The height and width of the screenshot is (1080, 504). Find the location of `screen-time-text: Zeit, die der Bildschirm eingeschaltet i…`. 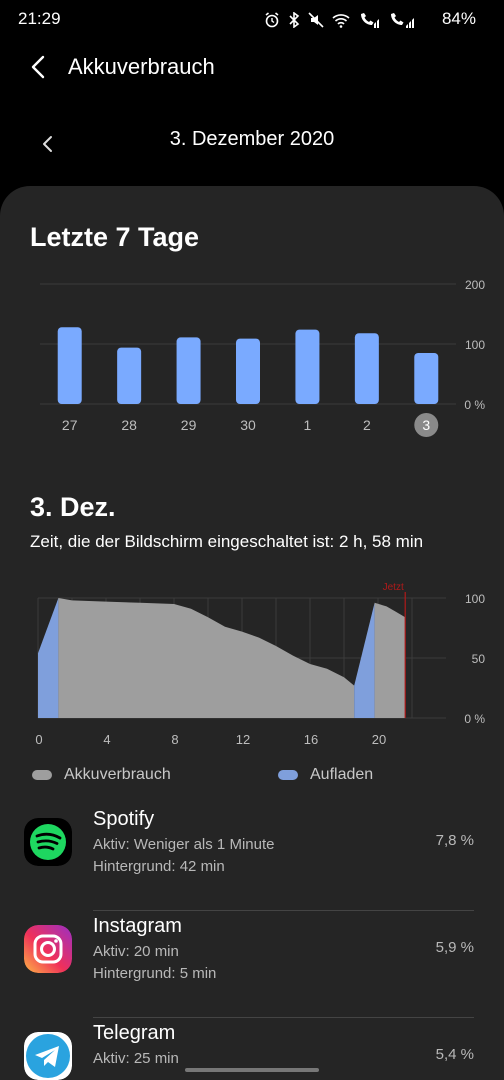

screen-time-text: Zeit, die der Bildschirm eingeschaltet i… is located at coordinates (227, 541).